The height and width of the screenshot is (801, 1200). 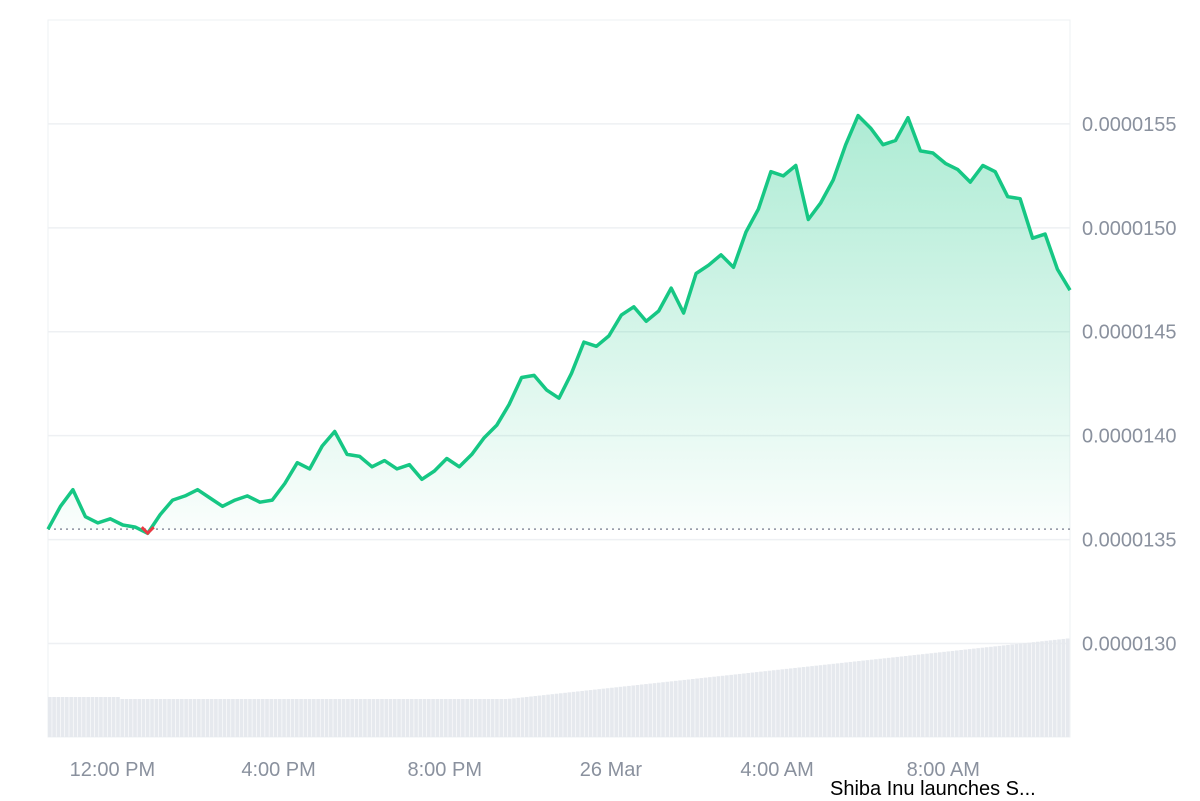 What do you see at coordinates (559, 687) in the screenshot?
I see `volume-bars` at bounding box center [559, 687].